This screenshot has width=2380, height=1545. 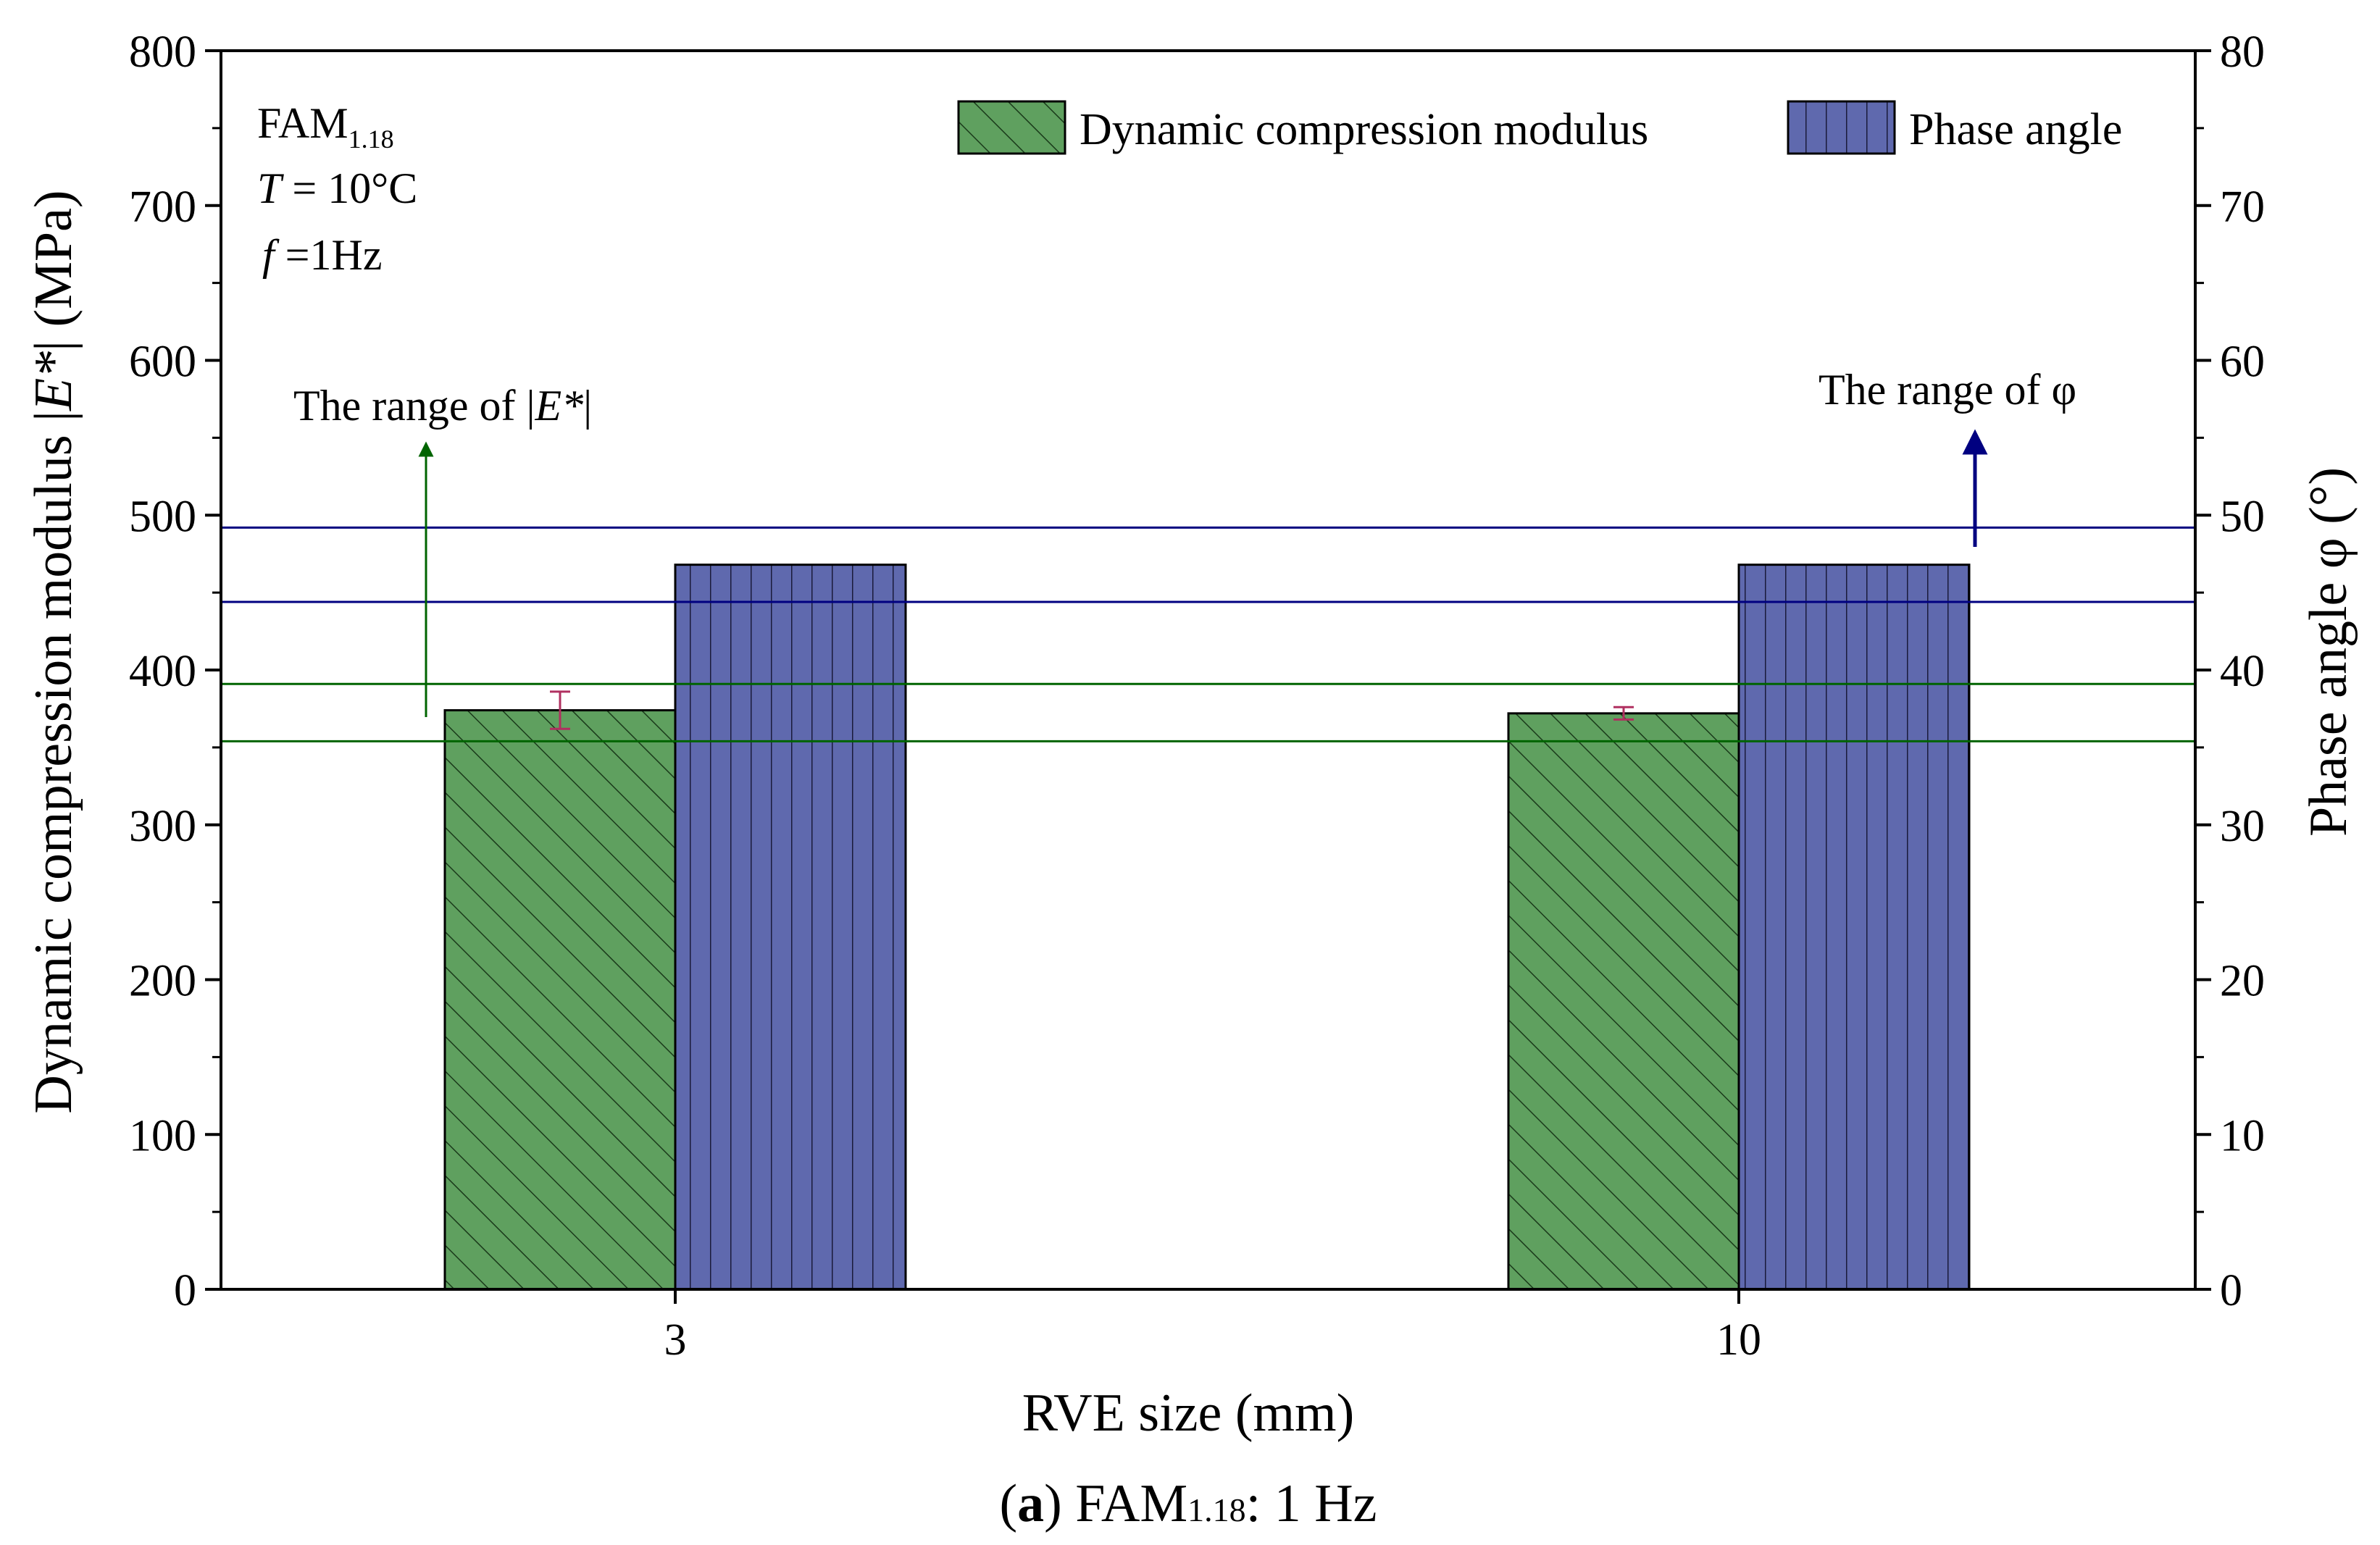 What do you see at coordinates (185, 1290) in the screenshot?
I see `y-left-tick-label-0: 0` at bounding box center [185, 1290].